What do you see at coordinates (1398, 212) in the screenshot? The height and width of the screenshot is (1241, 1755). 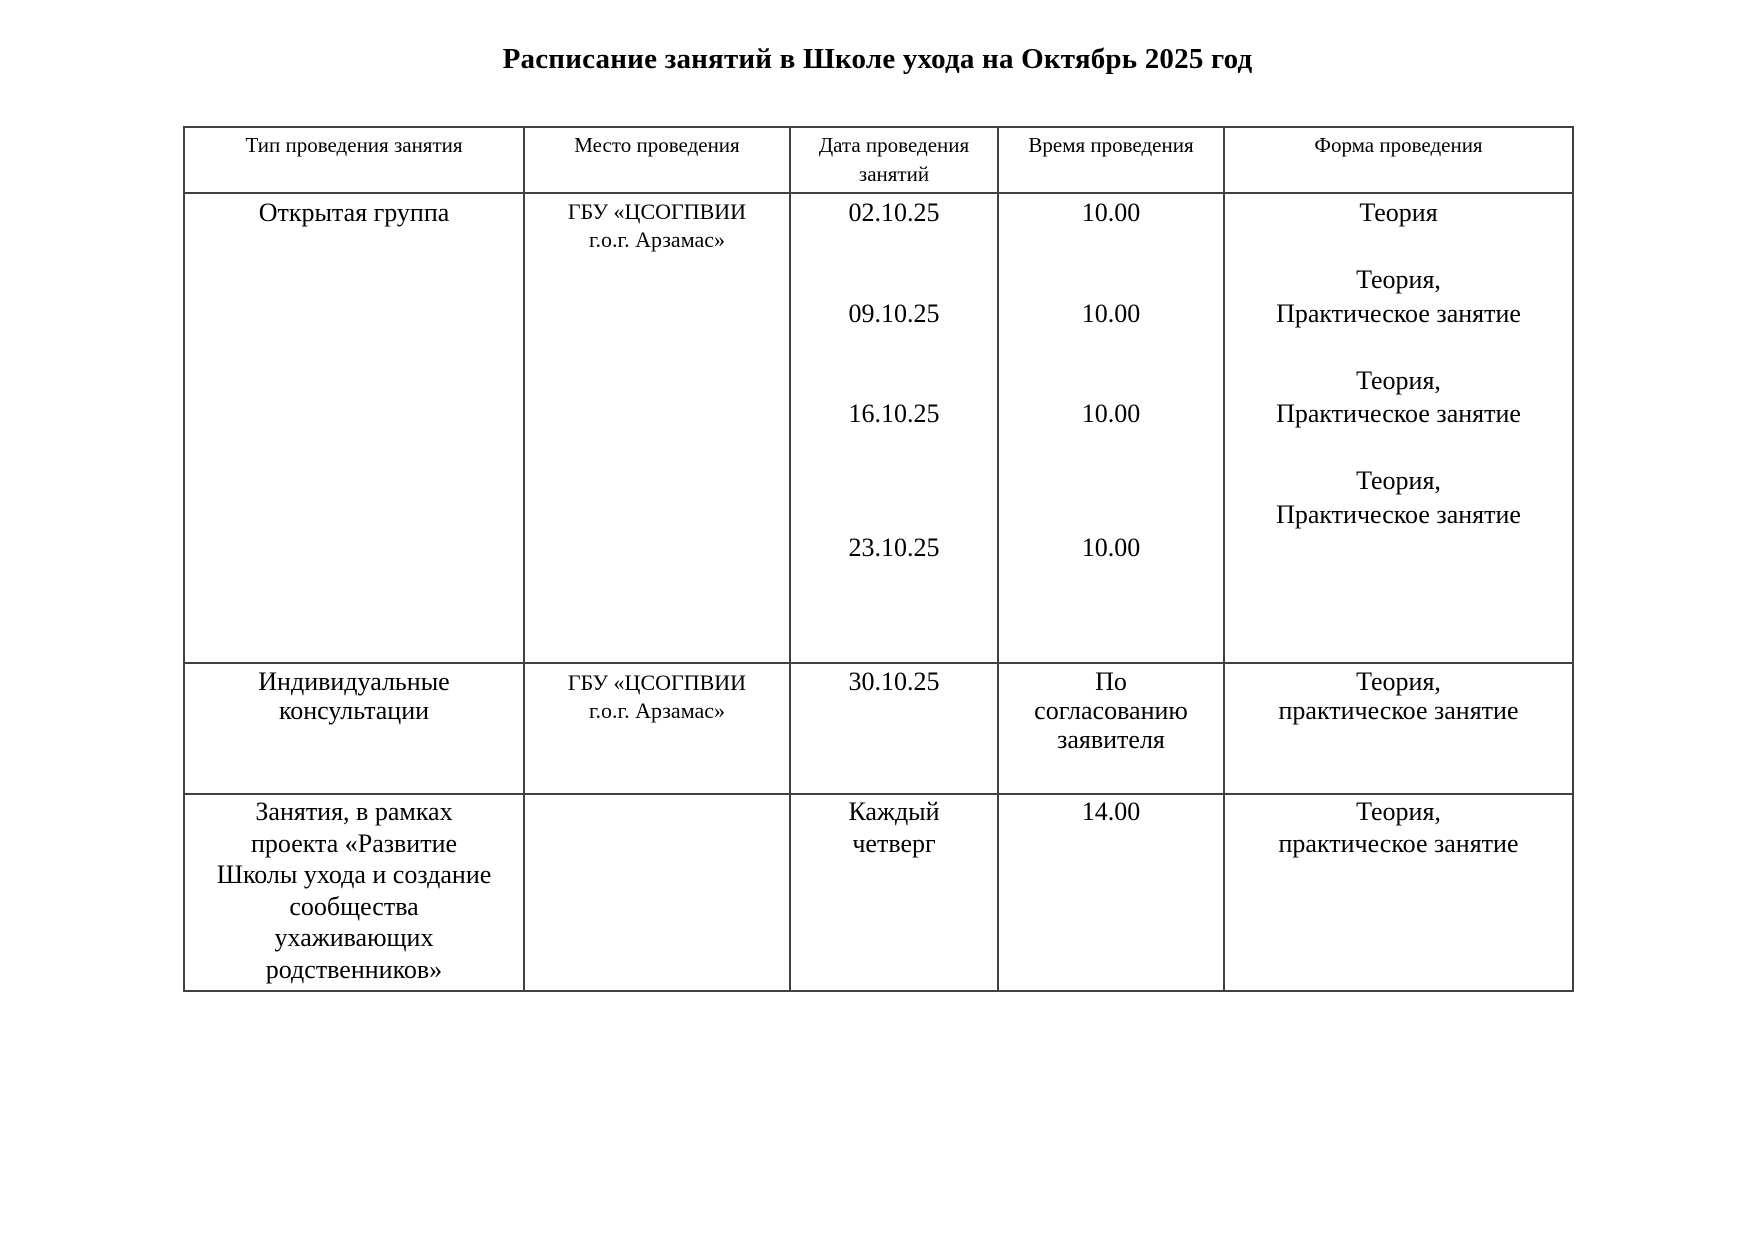 I see `cell-line: Теория` at bounding box center [1398, 212].